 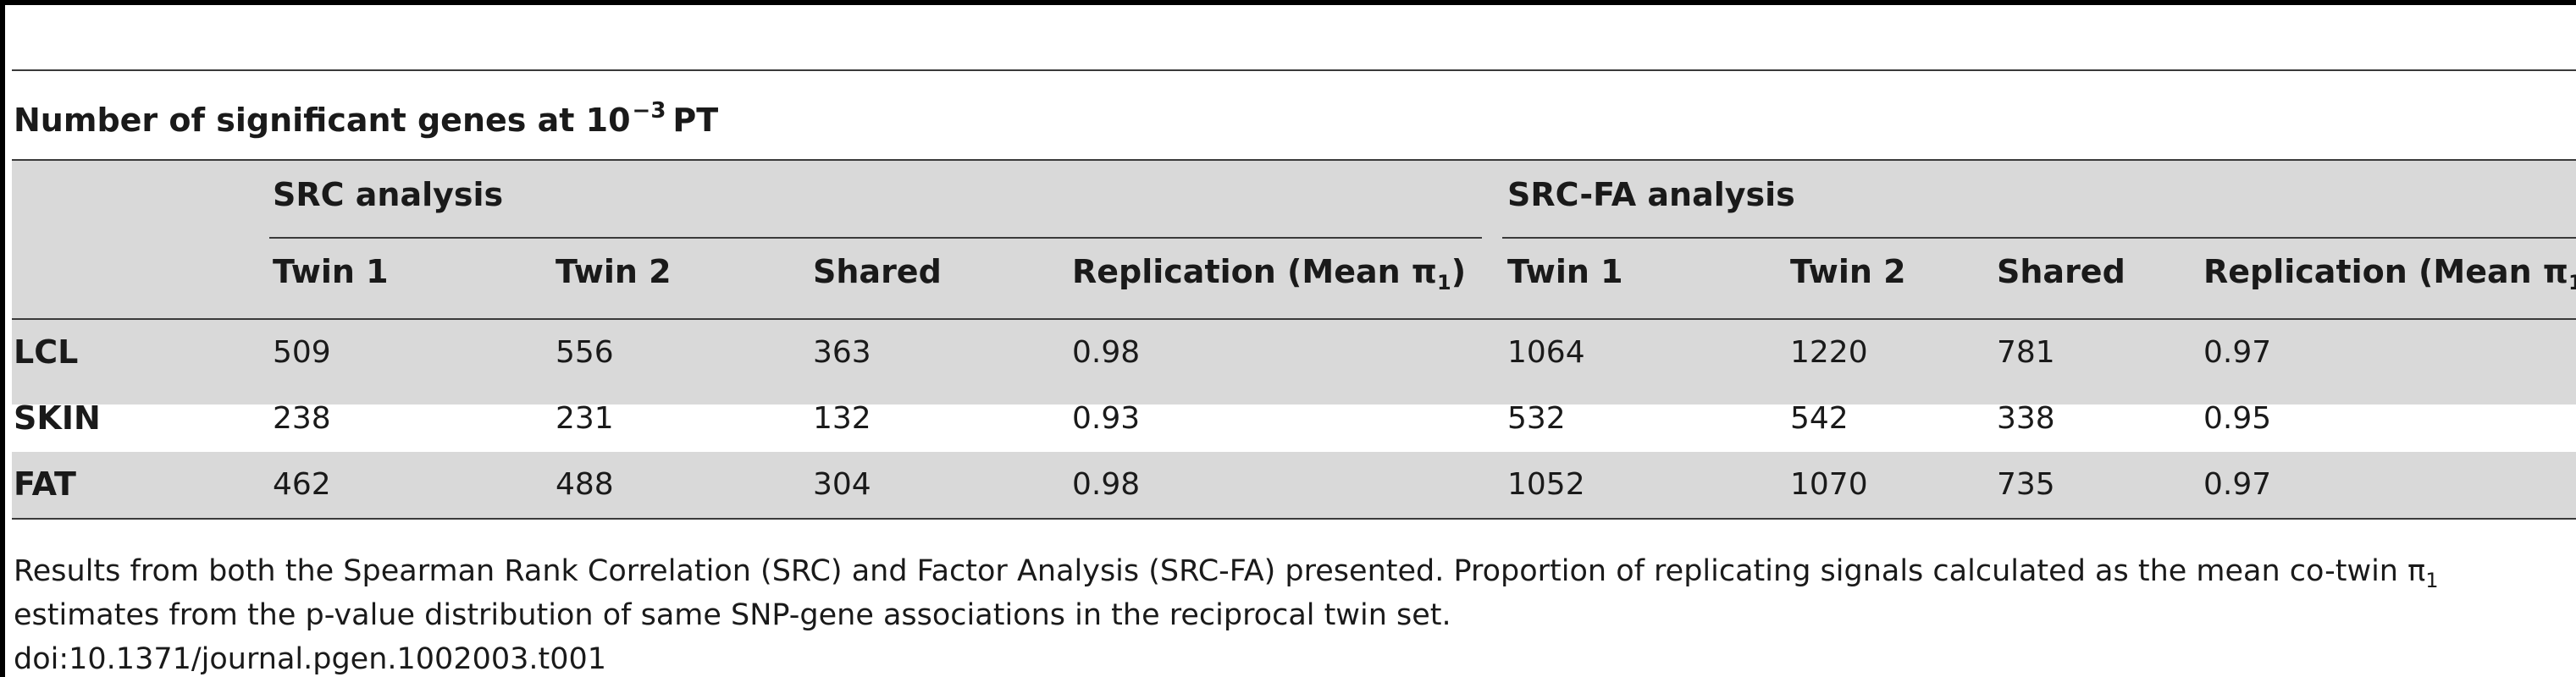 I want to click on col-header-src-shared: Shared, so click(x=877, y=271).